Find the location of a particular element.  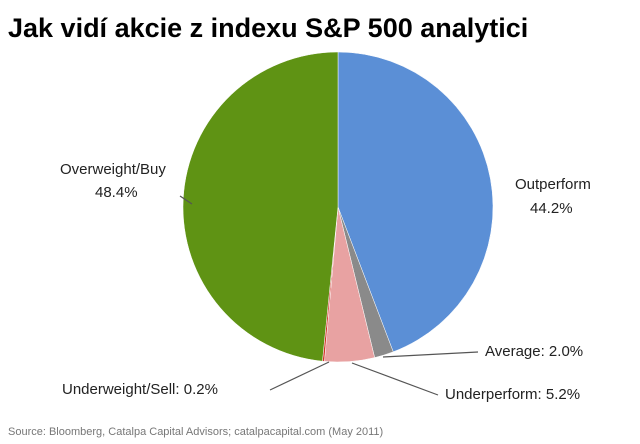

slice-label: Overweight/Buy is located at coordinates (113, 169).